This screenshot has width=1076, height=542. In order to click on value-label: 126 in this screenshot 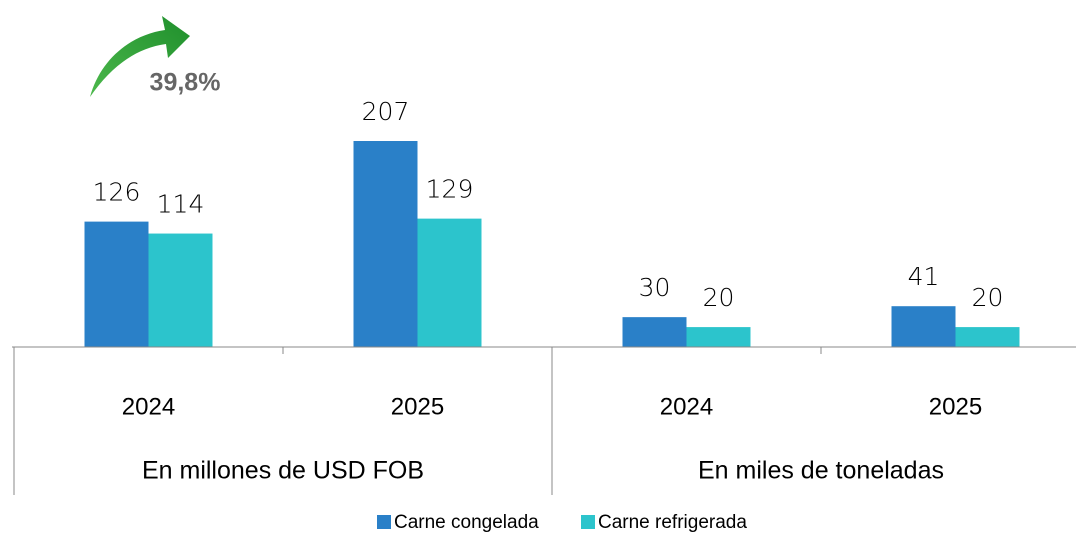, I will do `click(117, 192)`.